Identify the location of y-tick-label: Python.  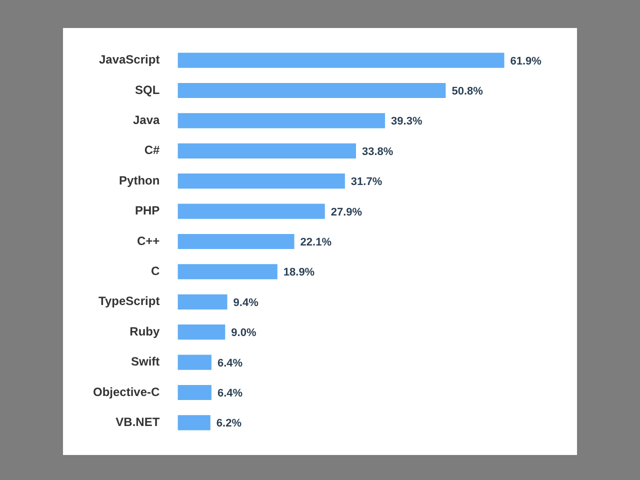
(139, 180).